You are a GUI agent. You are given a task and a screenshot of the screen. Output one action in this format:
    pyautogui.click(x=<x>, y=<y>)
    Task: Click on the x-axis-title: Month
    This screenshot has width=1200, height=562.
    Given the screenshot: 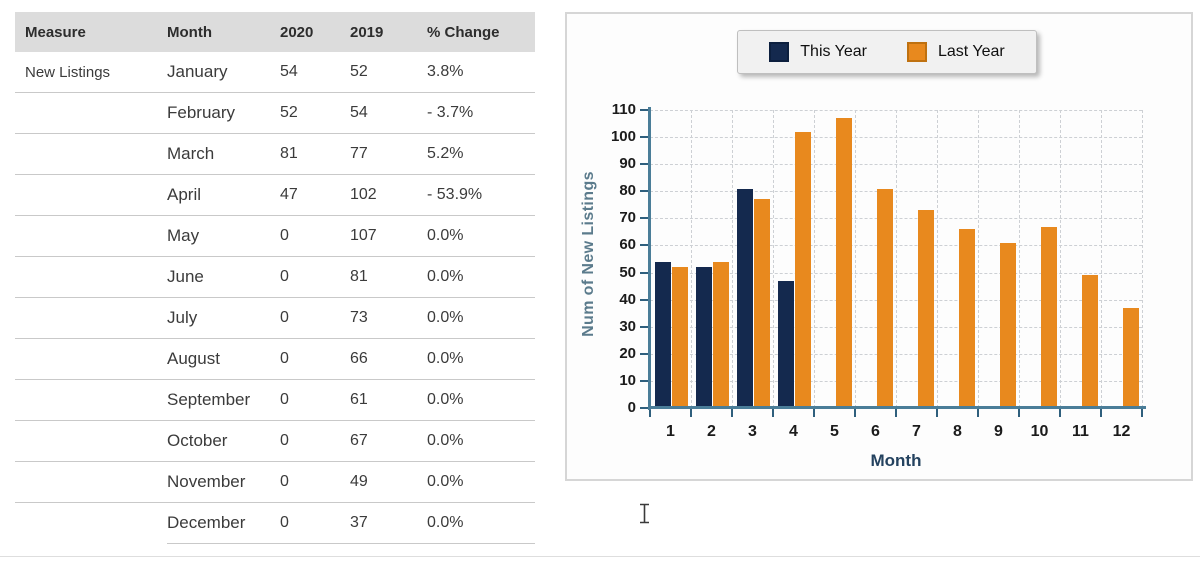 What is the action you would take?
    pyautogui.click(x=896, y=460)
    